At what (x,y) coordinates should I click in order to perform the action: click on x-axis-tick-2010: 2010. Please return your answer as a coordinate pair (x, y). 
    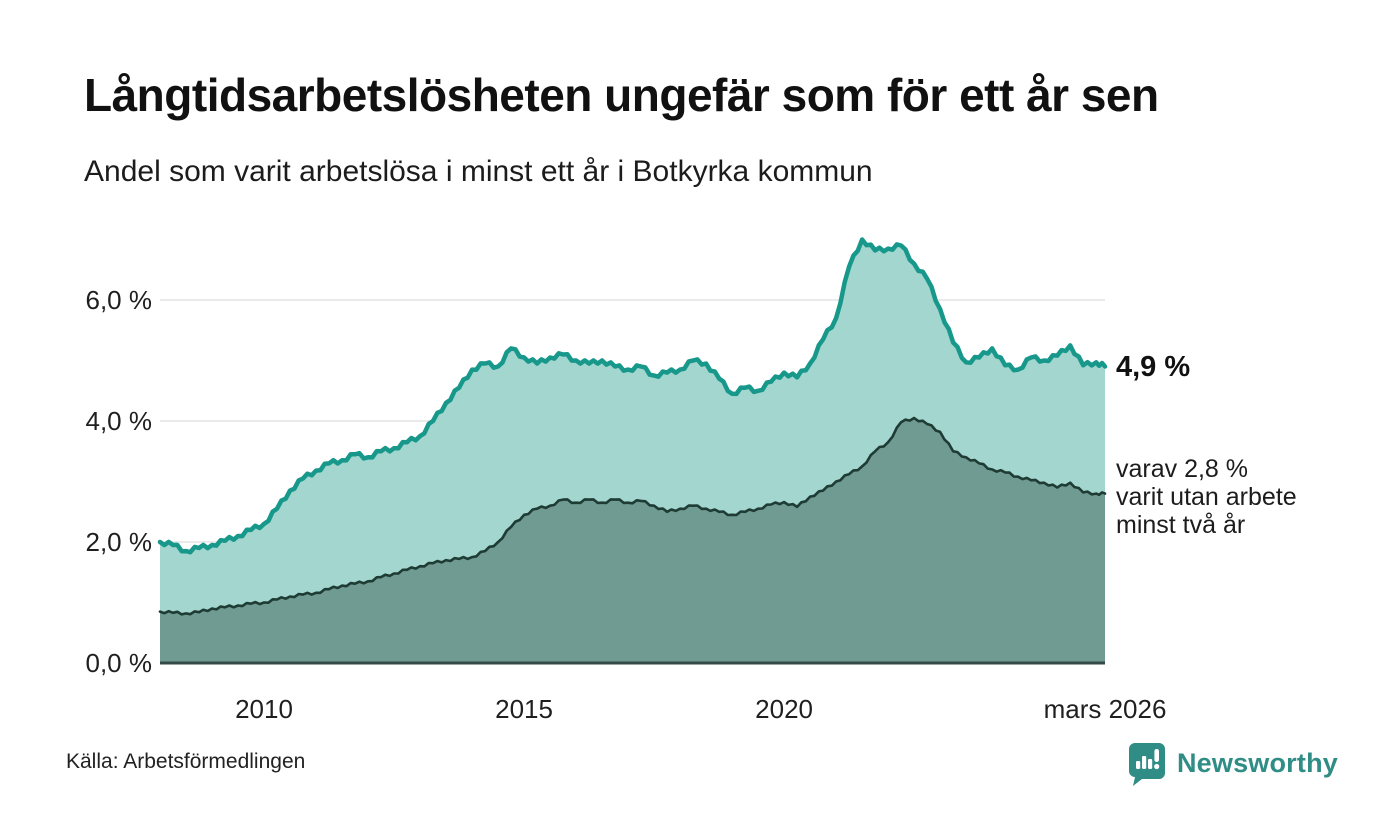
    Looking at the image, I should click on (264, 709).